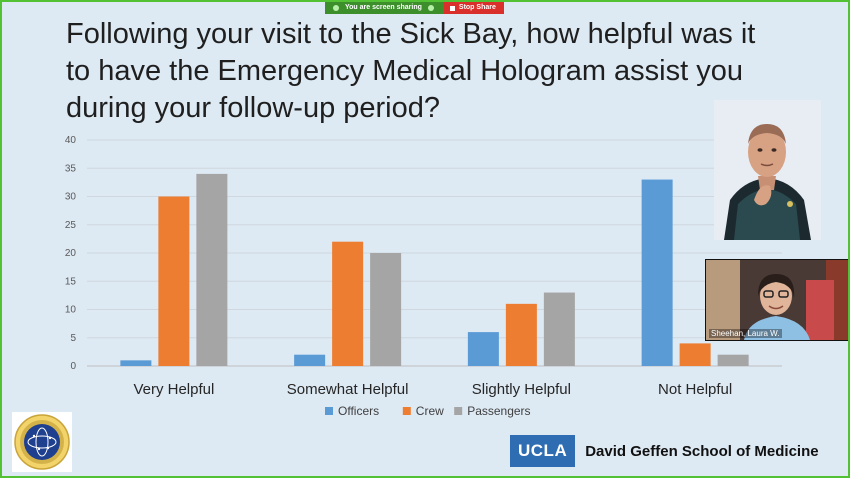 This screenshot has height=478, width=850. I want to click on legend-label: Crew, so click(430, 411).